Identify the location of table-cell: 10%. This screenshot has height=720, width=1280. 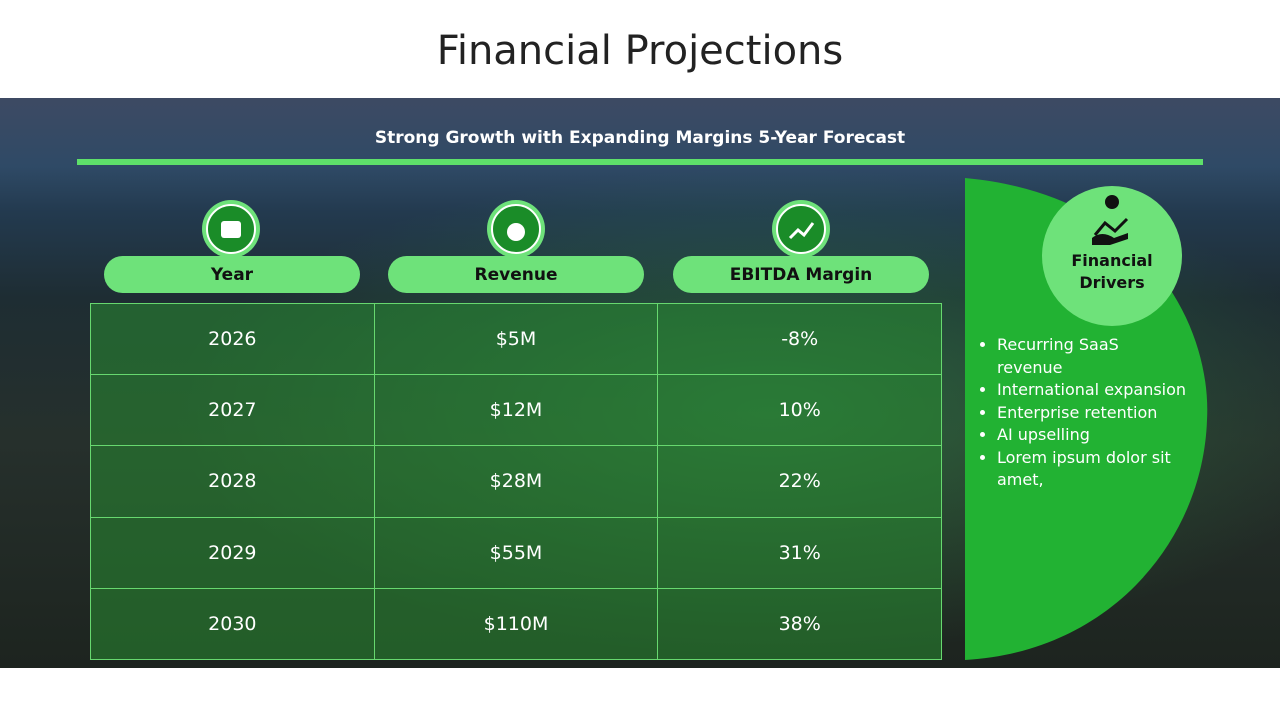
(799, 410).